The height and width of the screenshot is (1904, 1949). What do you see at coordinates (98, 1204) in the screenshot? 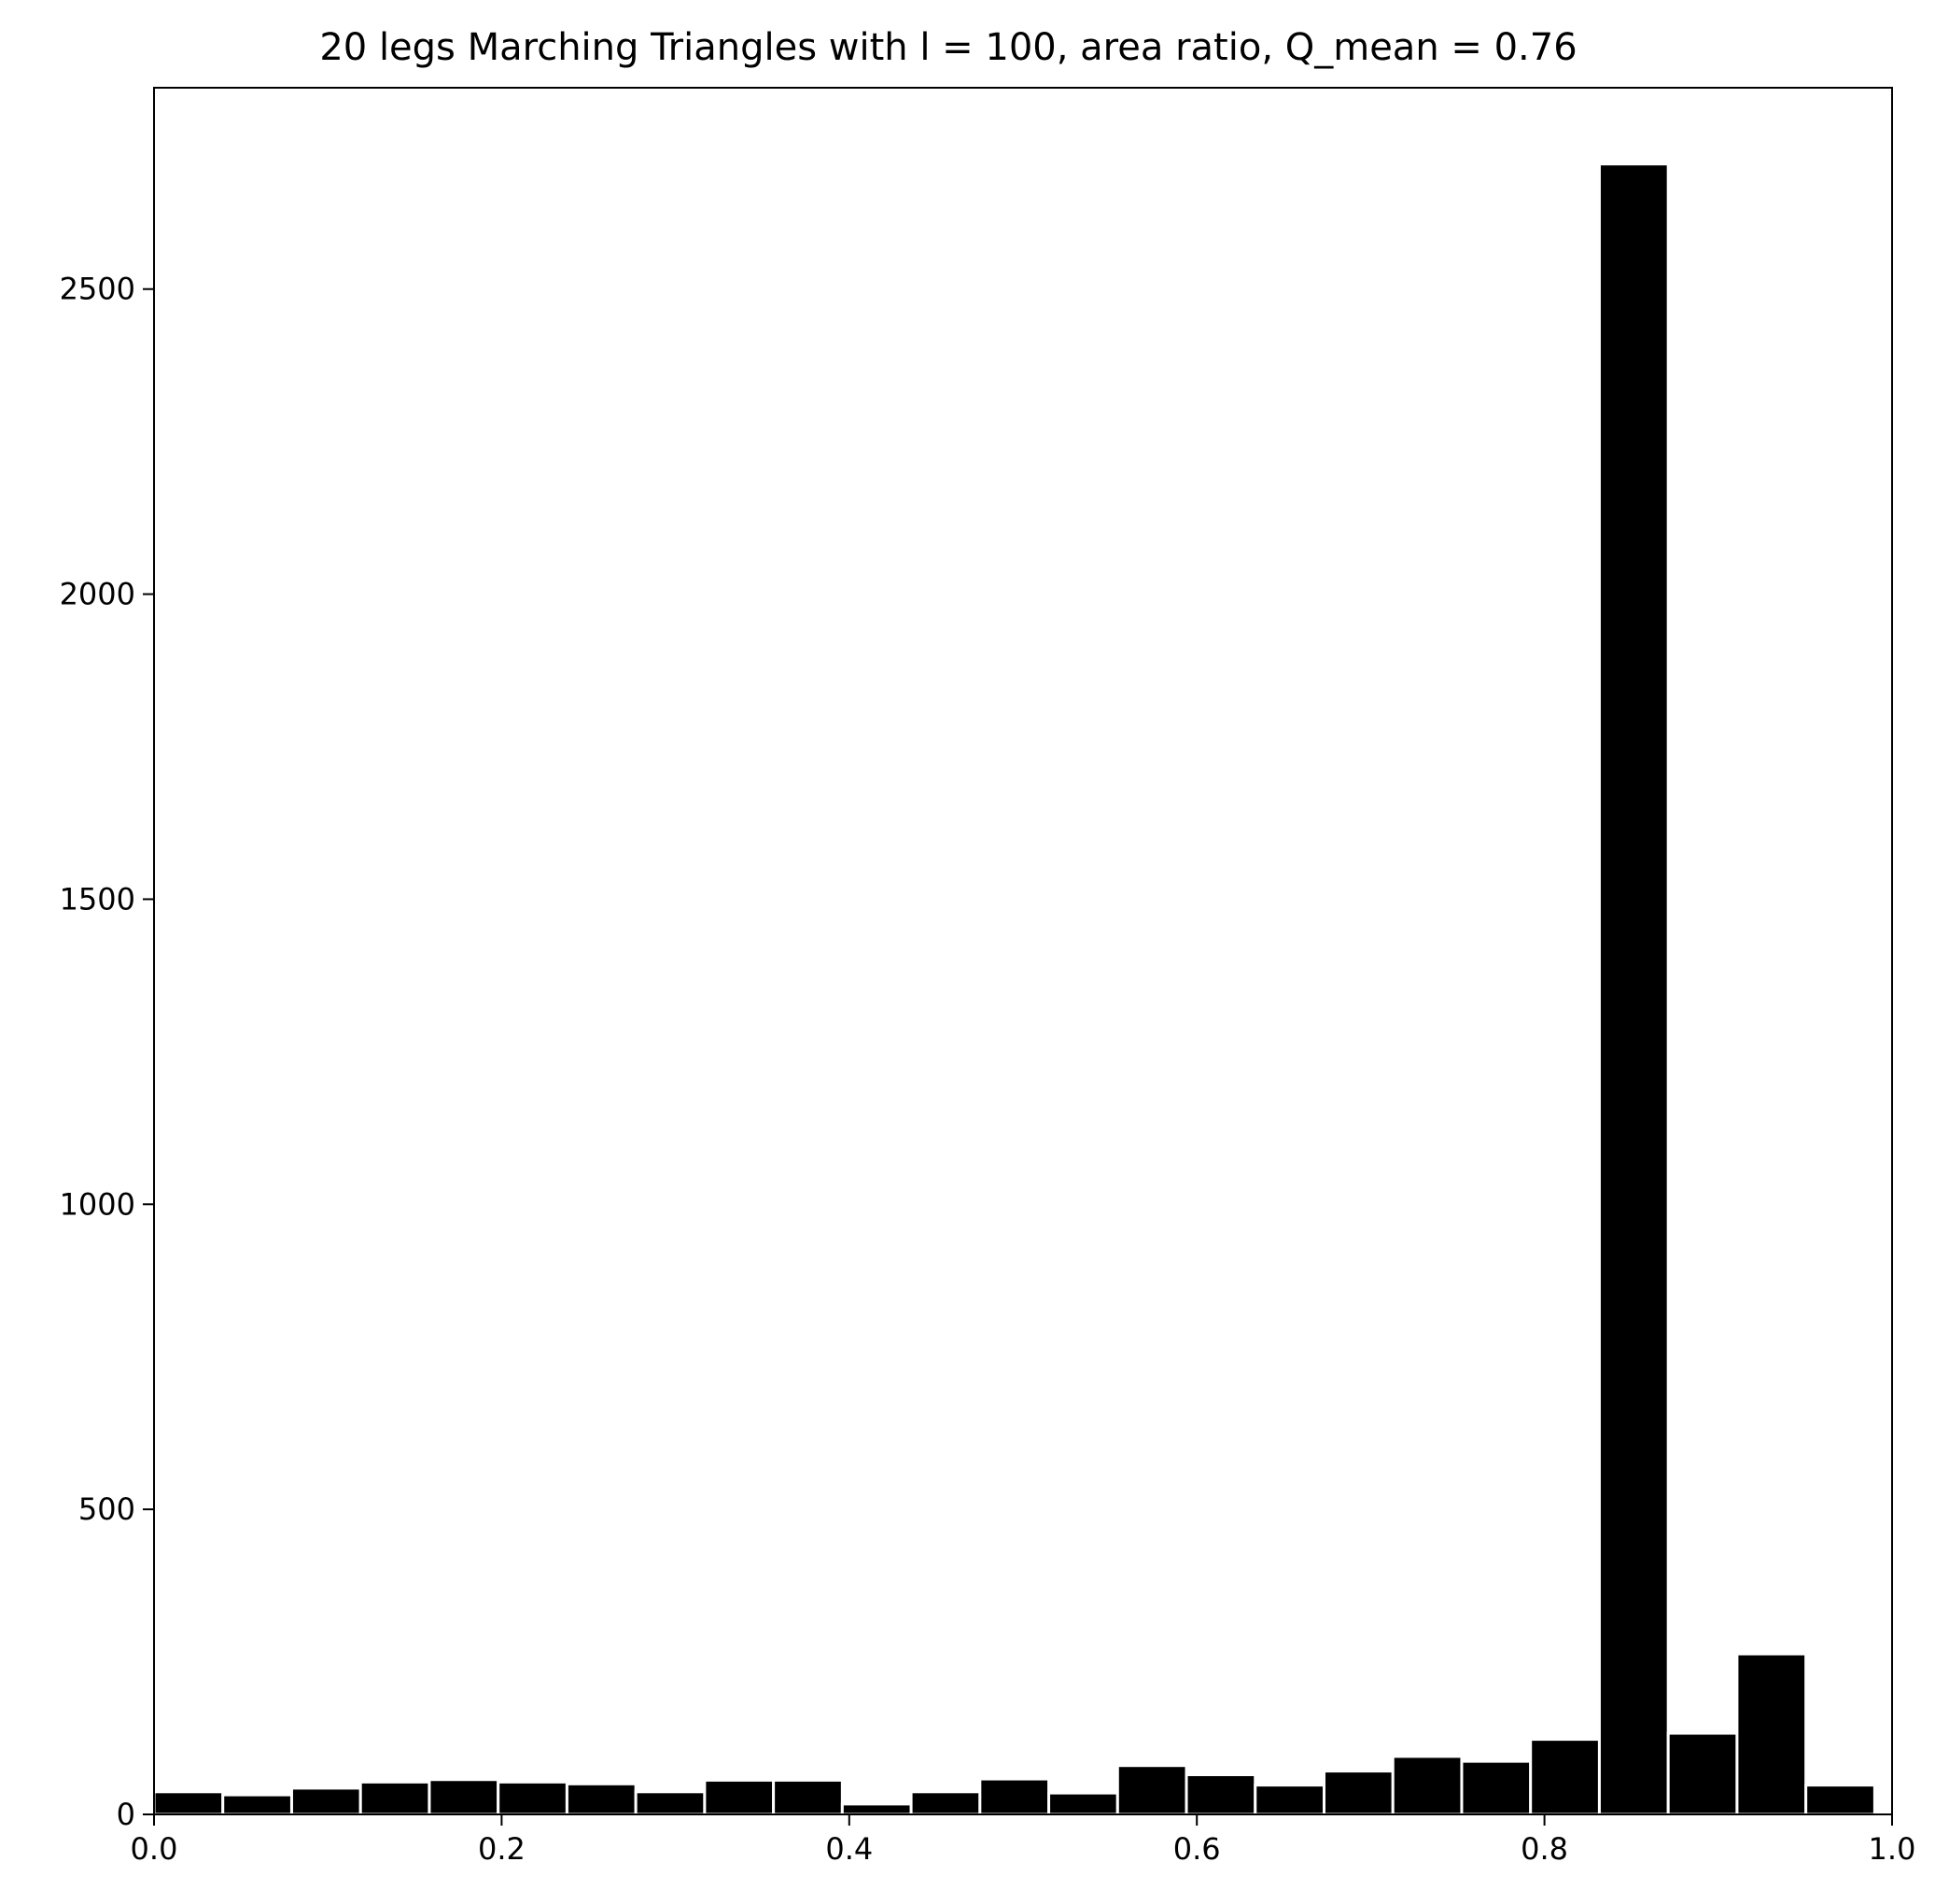
I see `y-tick-label: 1000` at bounding box center [98, 1204].